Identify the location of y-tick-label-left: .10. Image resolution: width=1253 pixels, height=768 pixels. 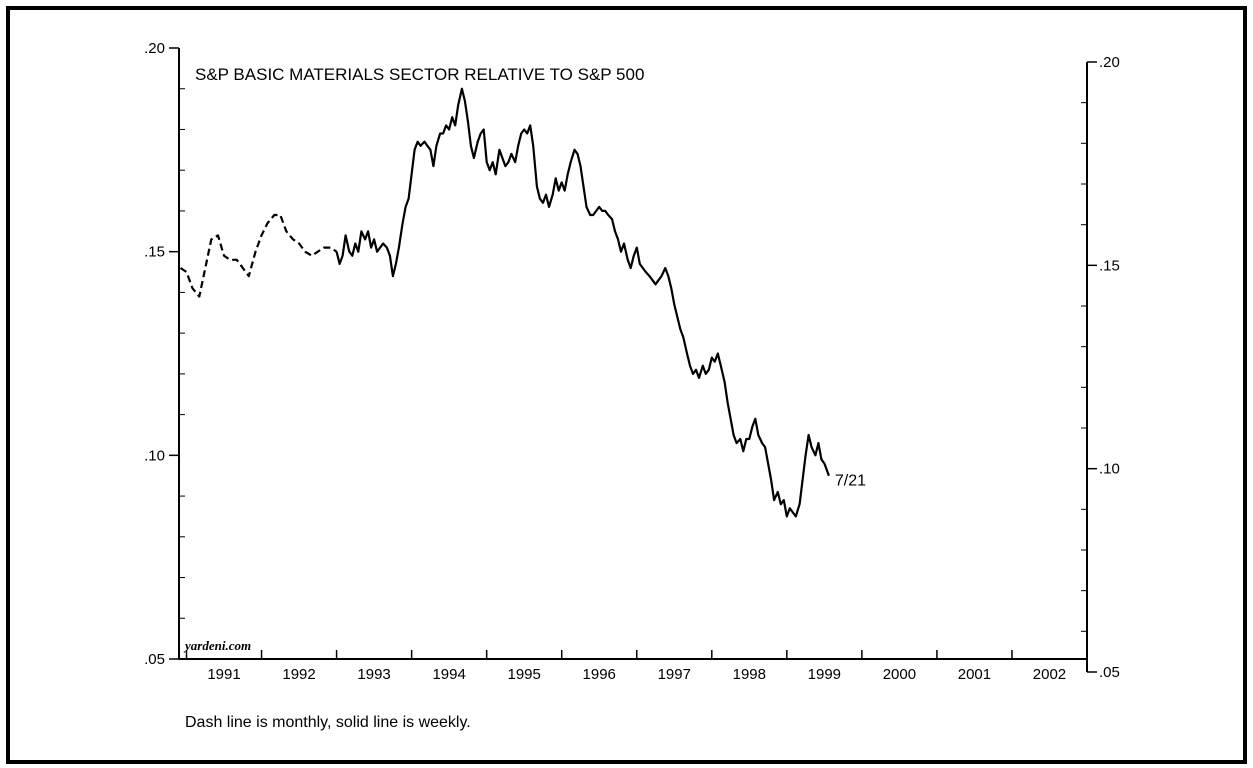
(154, 455).